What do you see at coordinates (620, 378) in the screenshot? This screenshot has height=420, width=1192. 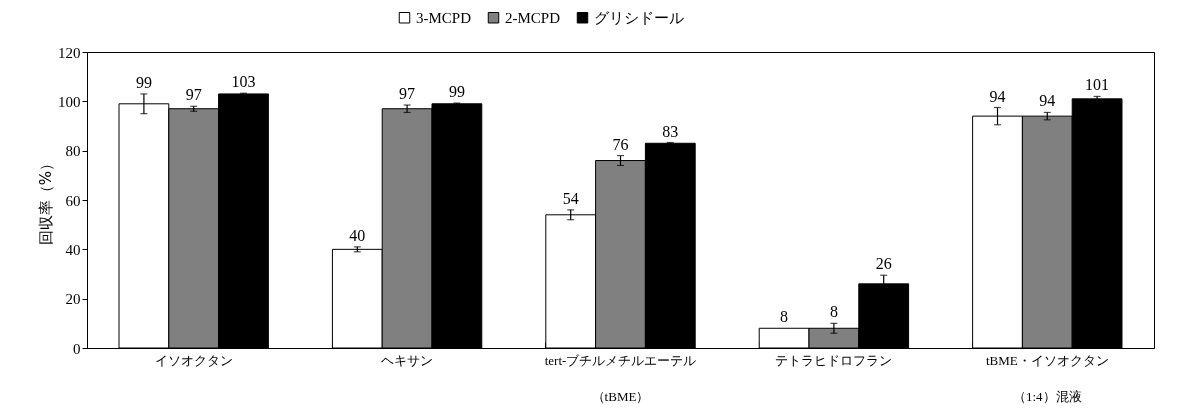 I see `category-label: tert-ブチルメチルエーテル（tBME）` at bounding box center [620, 378].